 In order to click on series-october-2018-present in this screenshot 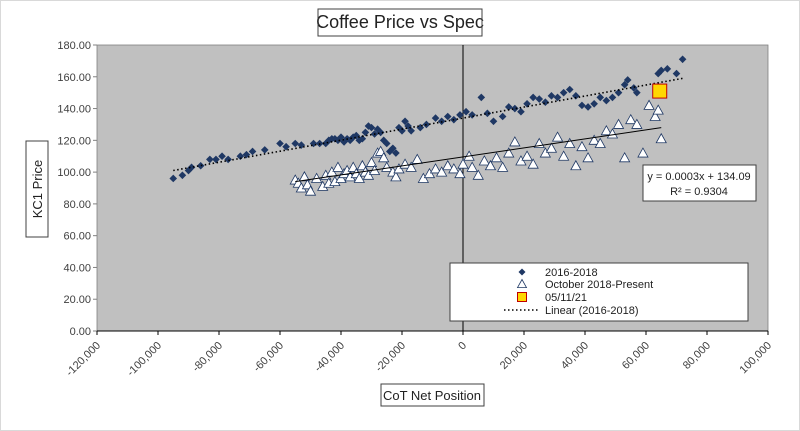, I will do `click(478, 147)`.